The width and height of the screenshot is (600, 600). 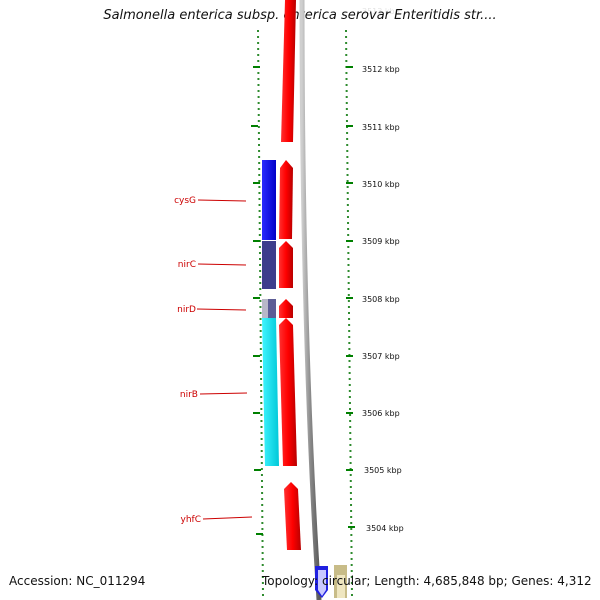 What do you see at coordinates (270, 392) in the screenshot?
I see `cds-nirB` at bounding box center [270, 392].